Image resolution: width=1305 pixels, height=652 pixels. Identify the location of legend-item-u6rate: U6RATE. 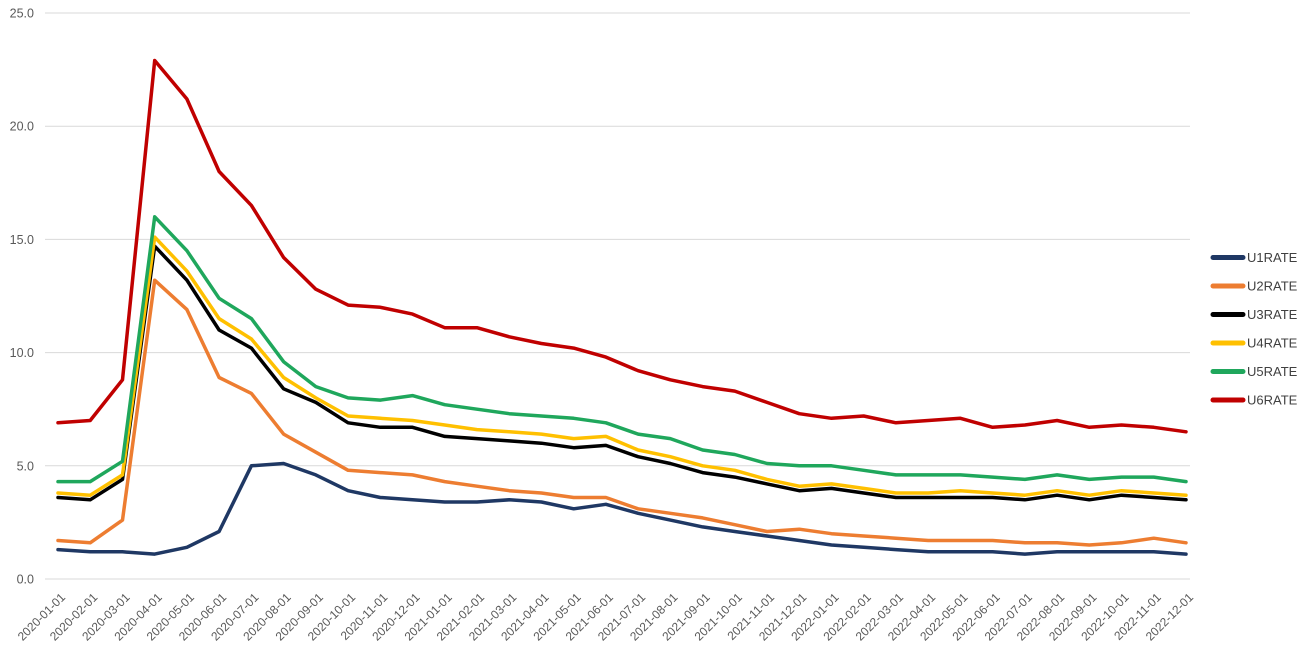
(1254, 400).